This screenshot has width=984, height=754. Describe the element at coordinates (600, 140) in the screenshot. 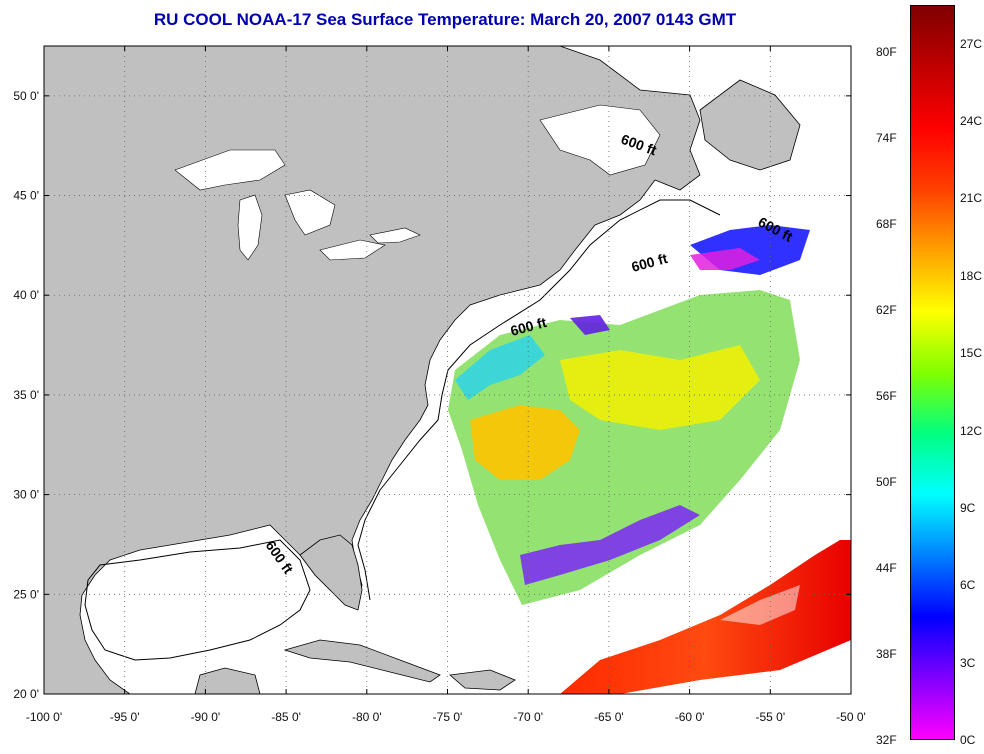

I see `gulf-of-st-lawrence` at that location.